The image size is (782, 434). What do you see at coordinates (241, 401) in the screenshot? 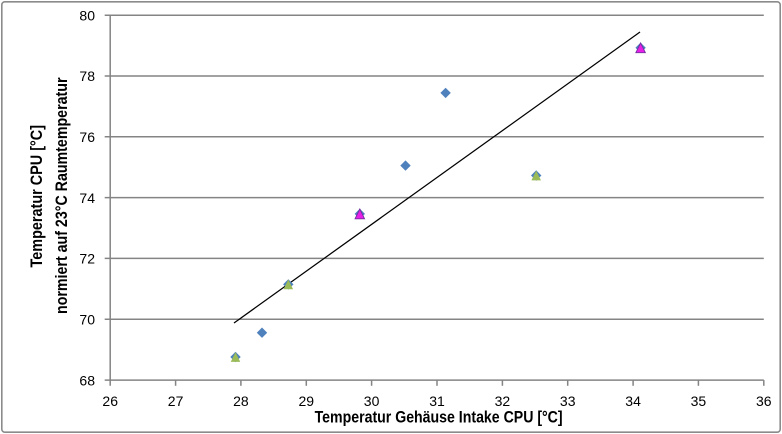
I see `svg-text: 28` at bounding box center [241, 401].